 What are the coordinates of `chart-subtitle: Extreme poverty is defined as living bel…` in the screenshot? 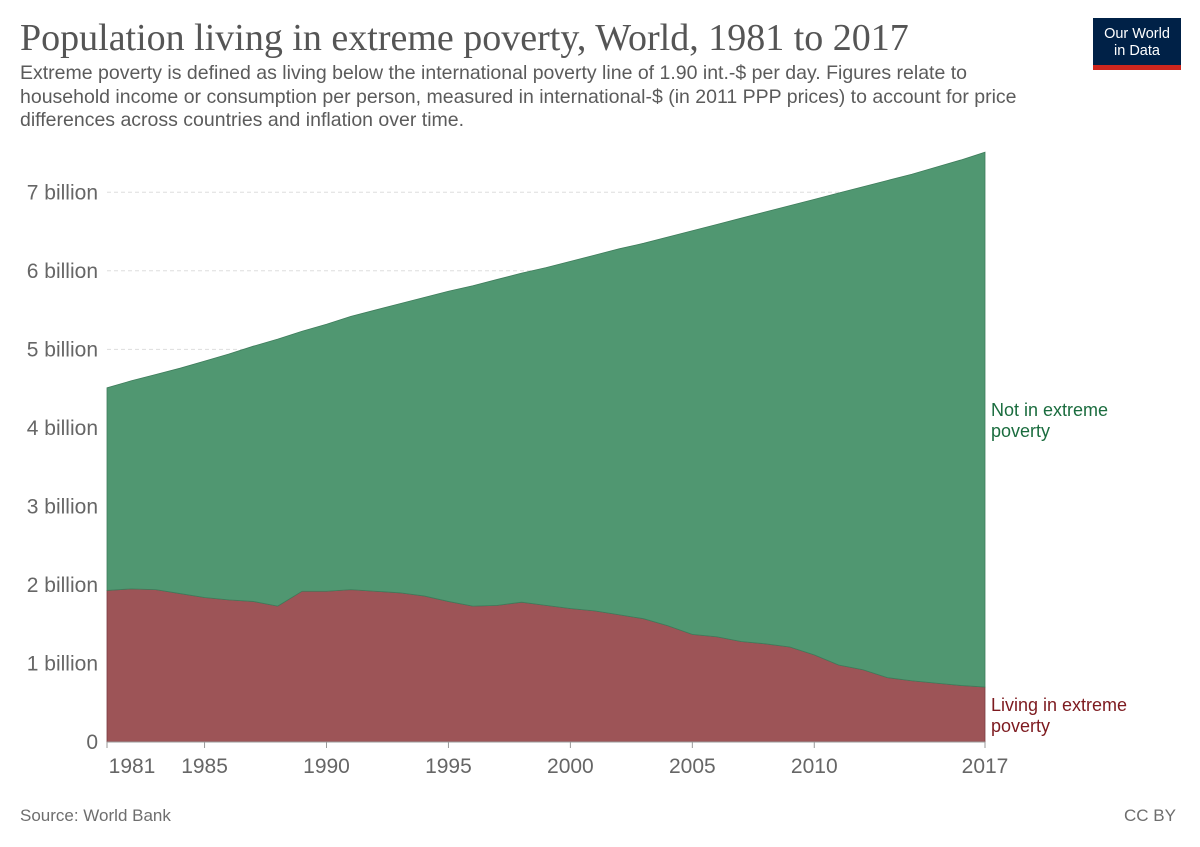 It's located at (518, 96).